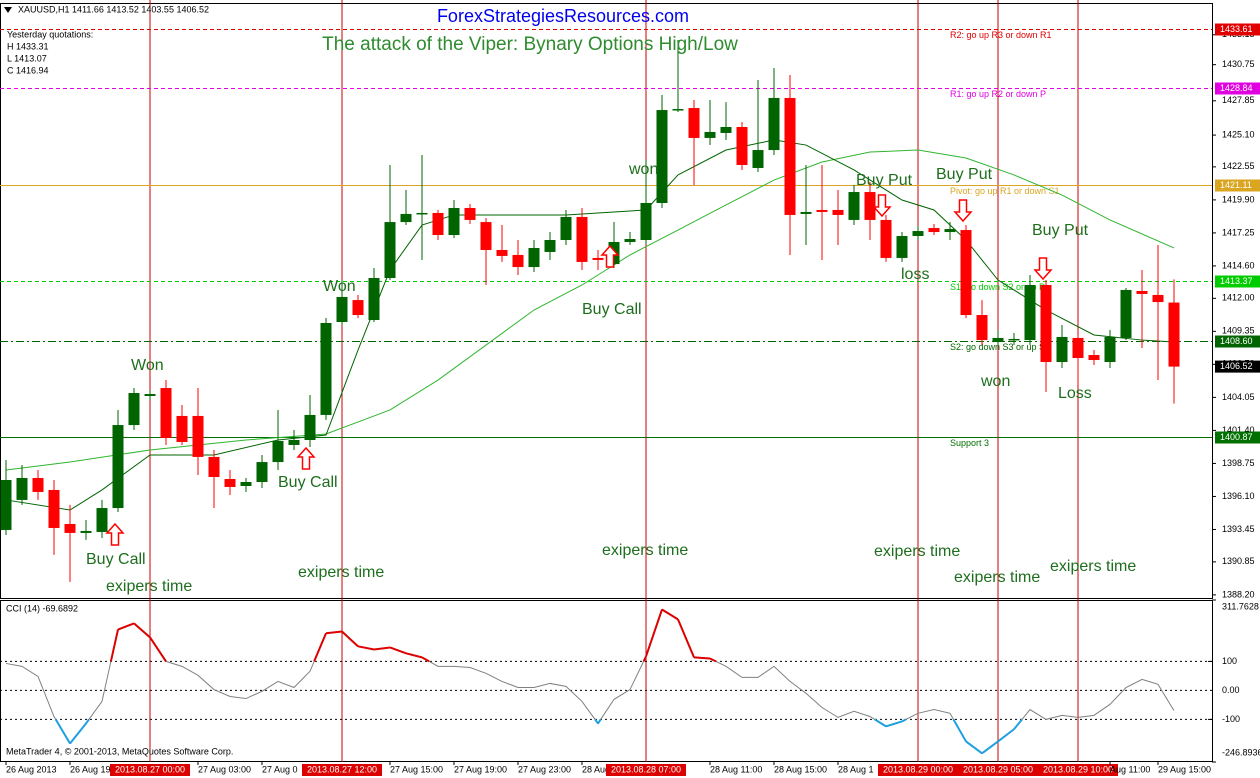 This screenshot has height=778, width=1260. What do you see at coordinates (96, 769) in the screenshot?
I see `x-tick-label: 26 Aug 19:00` at bounding box center [96, 769].